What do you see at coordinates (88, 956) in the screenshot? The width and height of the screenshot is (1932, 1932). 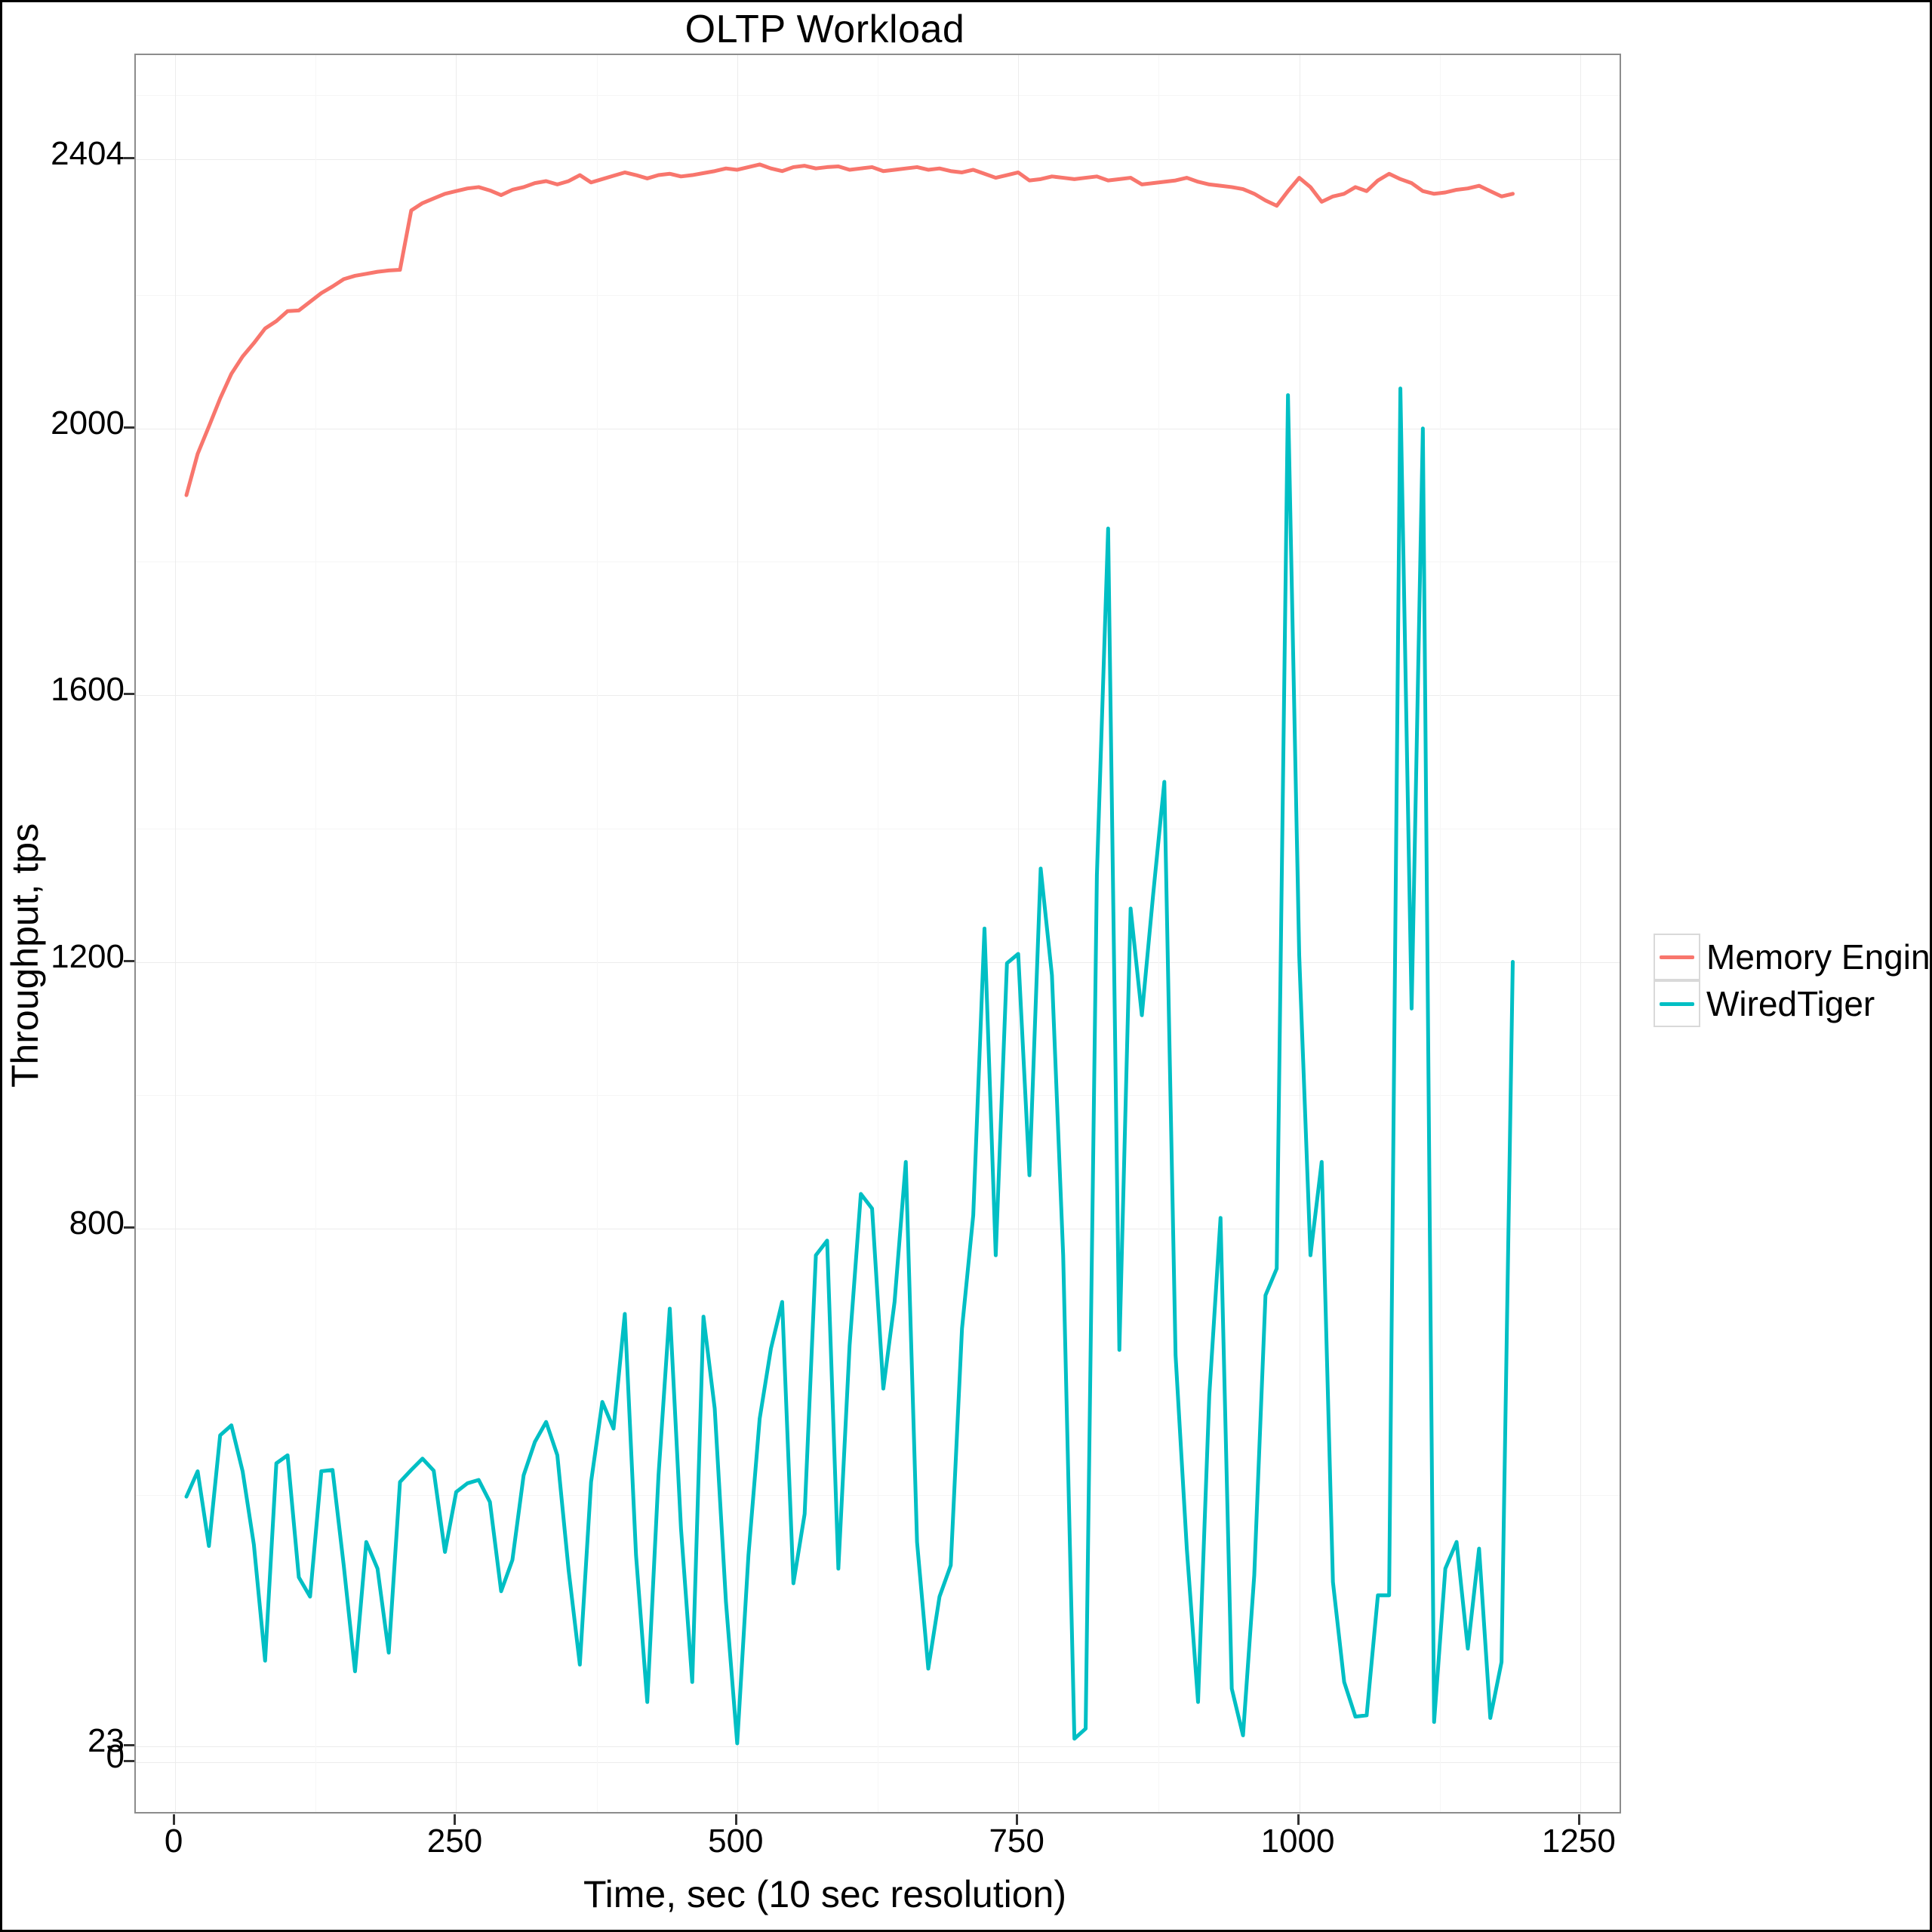 I see `y-tick-label: 1200` at bounding box center [88, 956].